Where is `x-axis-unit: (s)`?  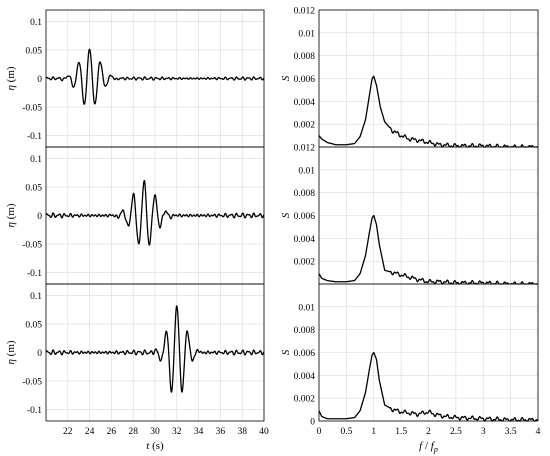 x-axis-unit: (s) is located at coordinates (156, 446).